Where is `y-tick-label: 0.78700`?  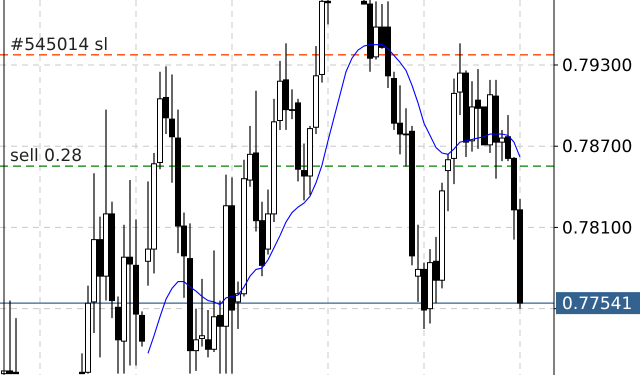 y-tick-label: 0.78700 is located at coordinates (597, 147).